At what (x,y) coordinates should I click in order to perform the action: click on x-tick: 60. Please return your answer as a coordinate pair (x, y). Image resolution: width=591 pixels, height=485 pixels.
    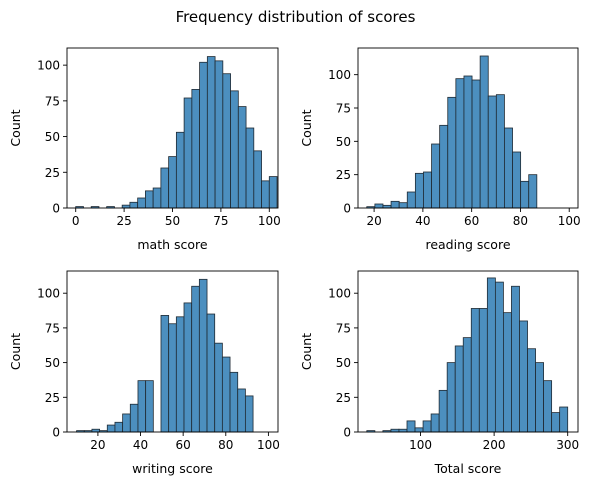
    Looking at the image, I should click on (183, 442).